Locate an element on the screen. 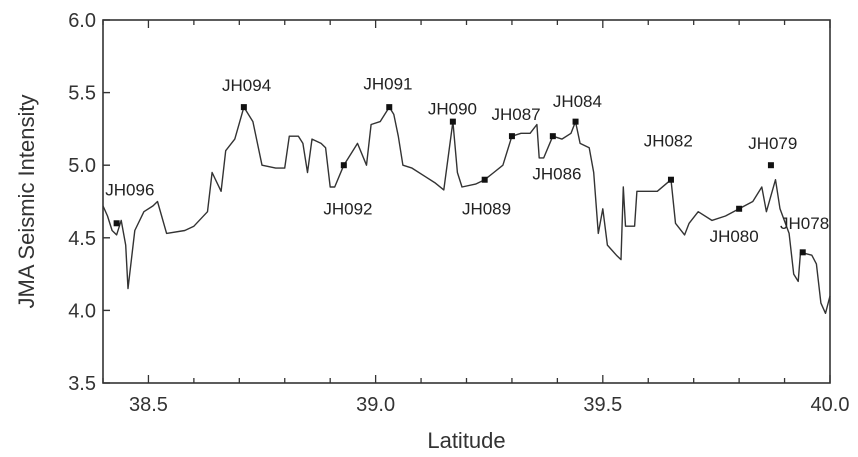 The image size is (858, 457). station-label-jh090: JH090 is located at coordinates (452, 108).